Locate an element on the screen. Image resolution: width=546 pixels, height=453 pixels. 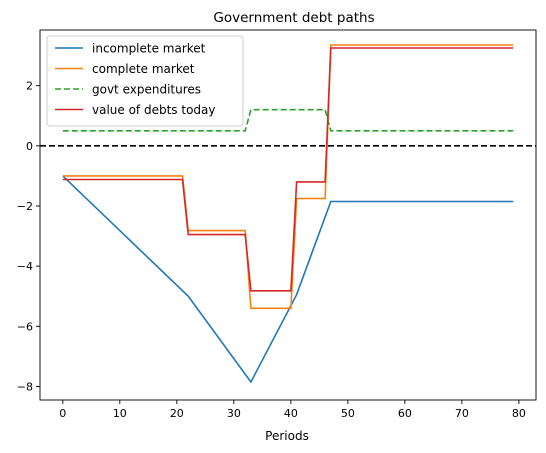
x-tick-label: 50 is located at coordinates (348, 413).